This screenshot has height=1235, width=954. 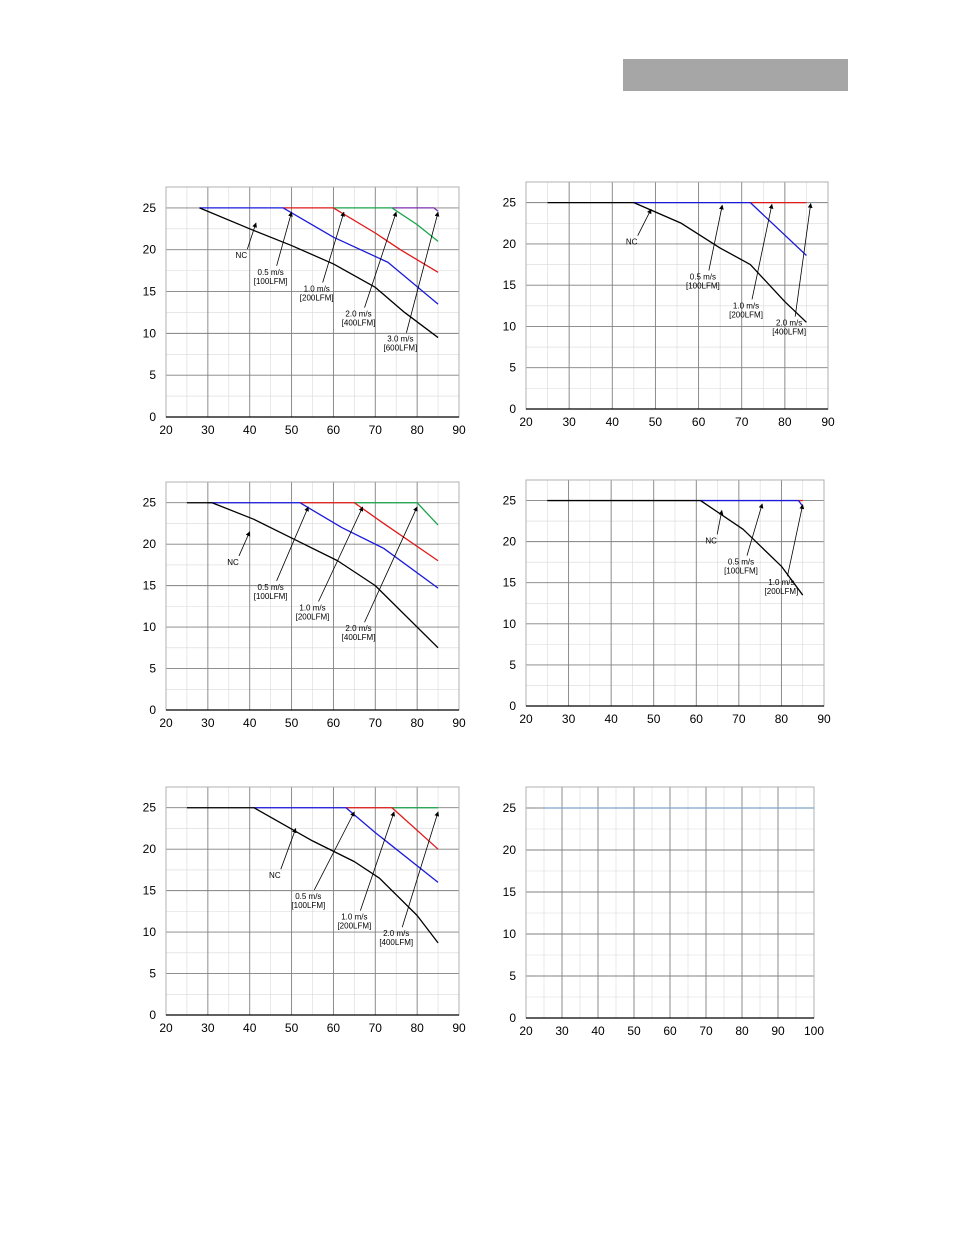 I want to click on series-line-3-0-m-s, so click(x=415, y=209).